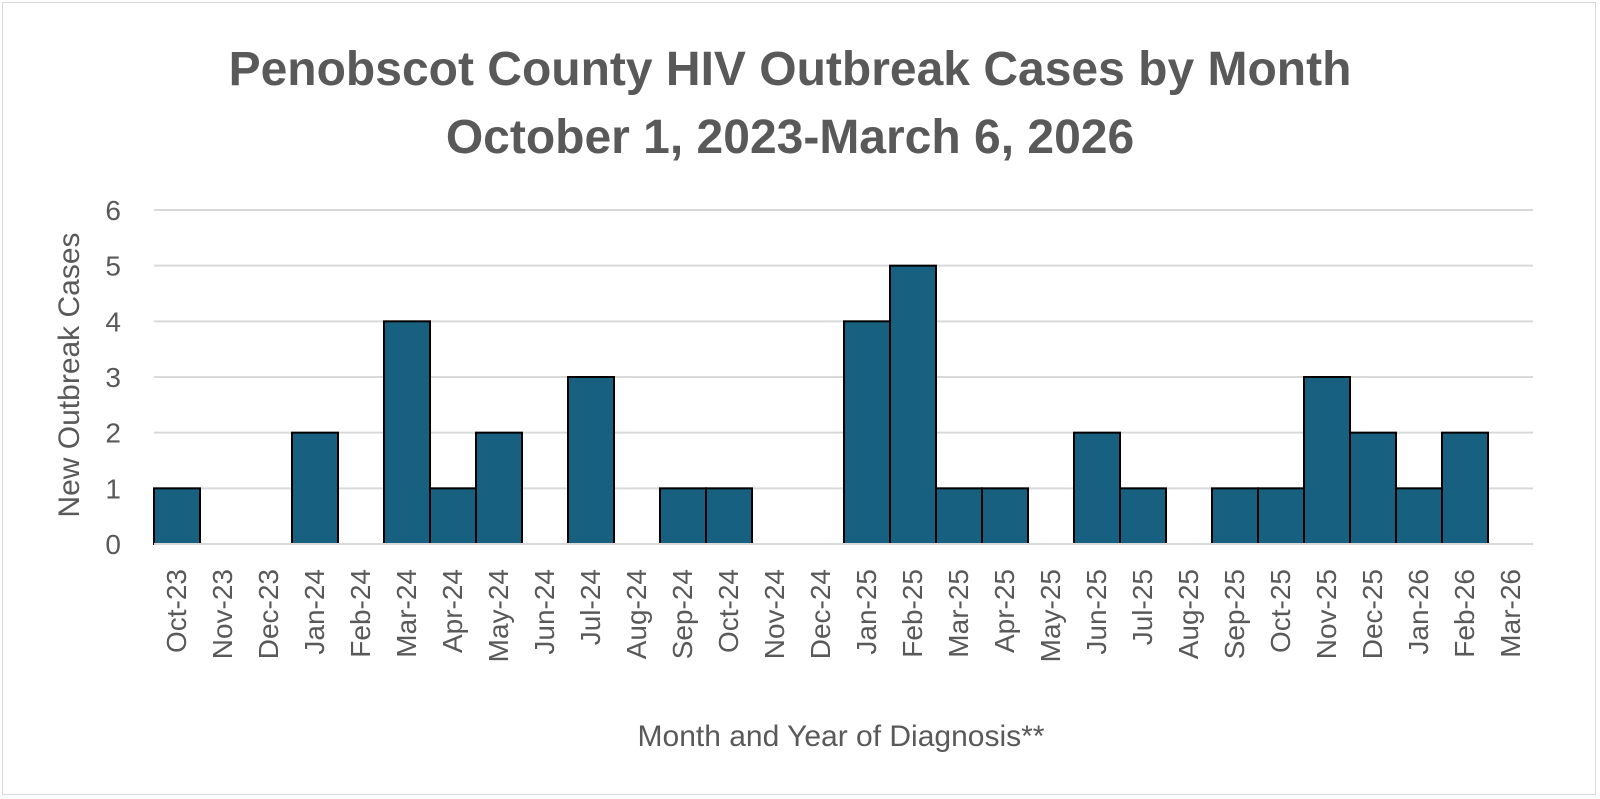 This screenshot has height=799, width=1600. What do you see at coordinates (452, 611) in the screenshot?
I see `x-tick-label: Apr-24` at bounding box center [452, 611].